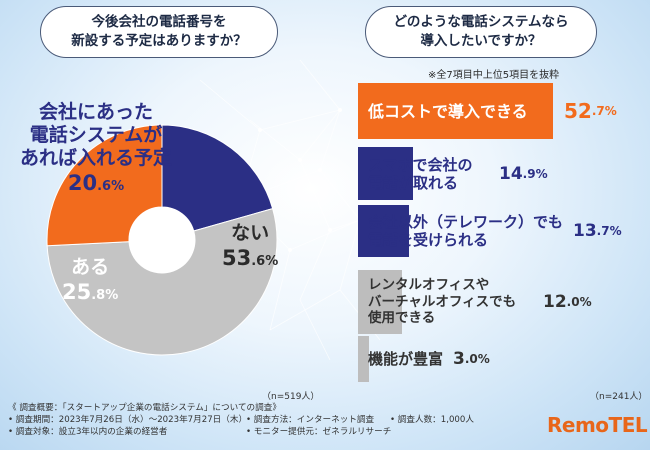 The height and width of the screenshot is (450, 650). Describe the element at coordinates (90, 267) in the screenshot. I see `pie-slice-2-label: ある` at that location.